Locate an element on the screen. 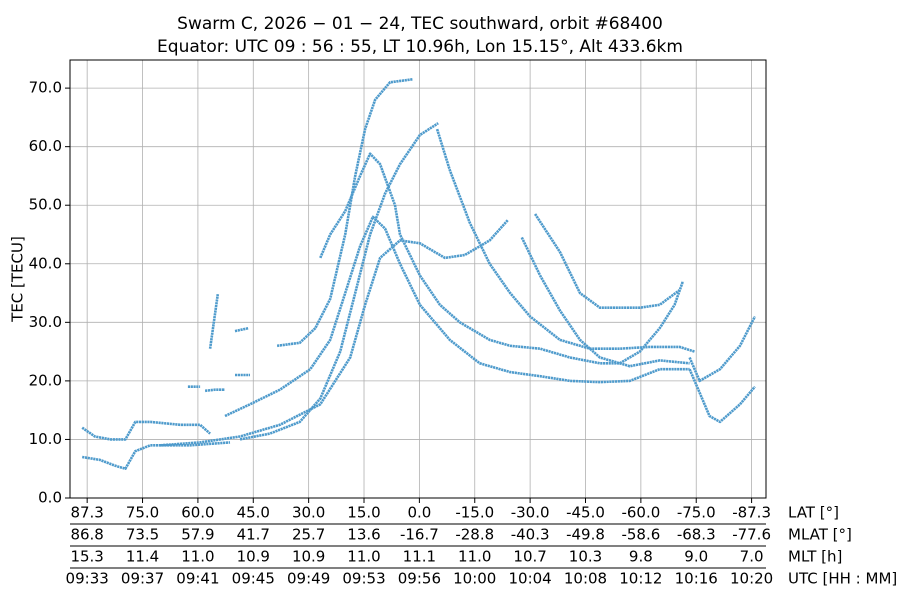 The height and width of the screenshot is (600, 900). x-tick-label: 13.6 is located at coordinates (363, 535).